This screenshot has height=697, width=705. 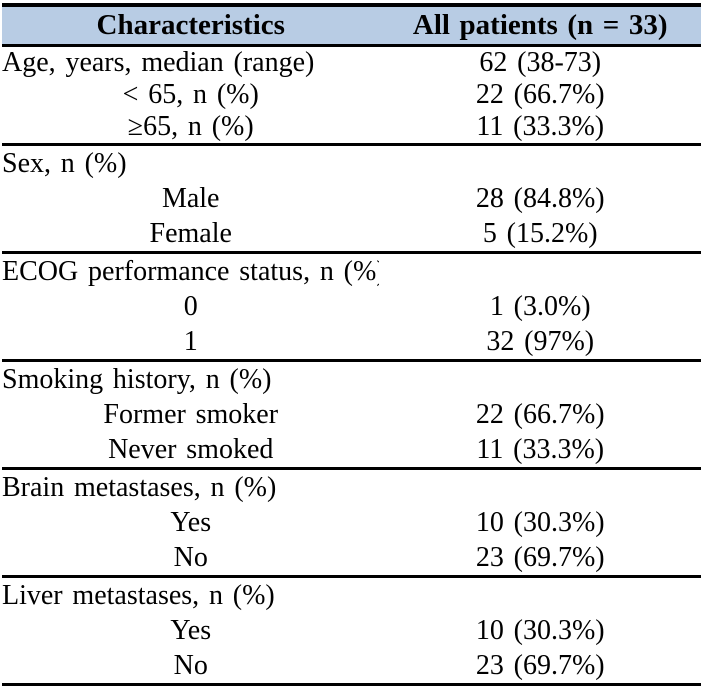 I want to click on value-cell: 28 (84.8%), so click(x=540, y=198).